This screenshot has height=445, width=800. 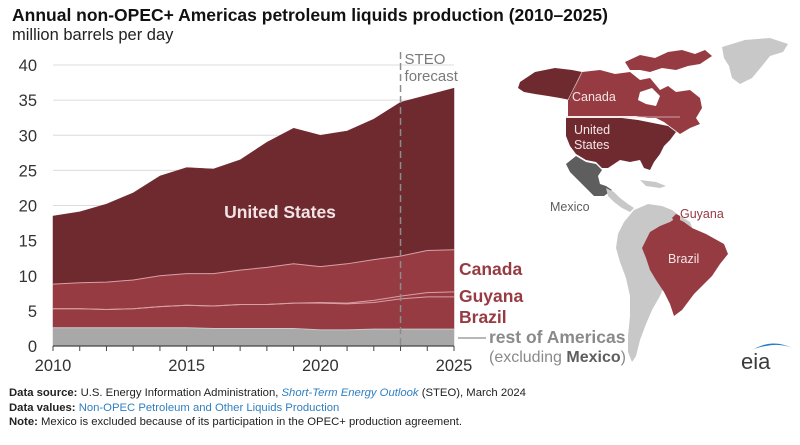 I want to click on steo-link: Short-Term Energy Outlook, so click(x=350, y=393).